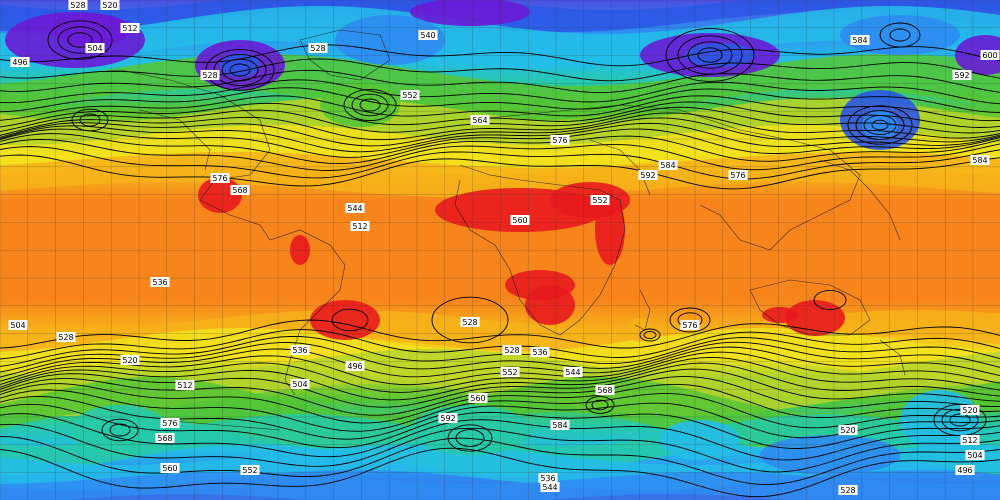 The width and height of the screenshot is (1000, 500). I want to click on contour-label-text: 536, so click(159, 282).